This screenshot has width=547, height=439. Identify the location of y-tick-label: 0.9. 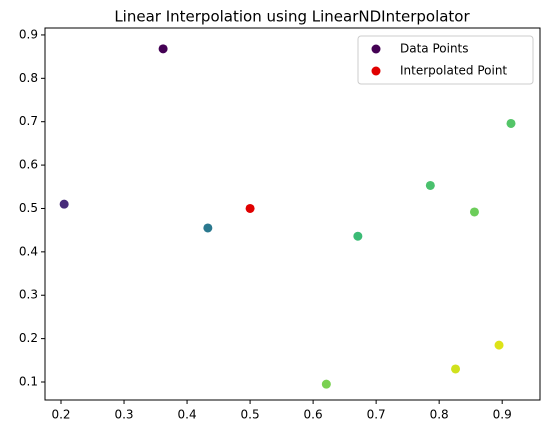
(28, 34).